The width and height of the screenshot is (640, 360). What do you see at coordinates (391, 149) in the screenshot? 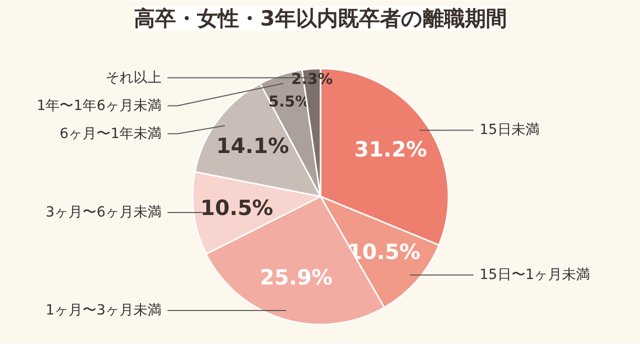
I see `data-label: 31.2%` at bounding box center [391, 149].